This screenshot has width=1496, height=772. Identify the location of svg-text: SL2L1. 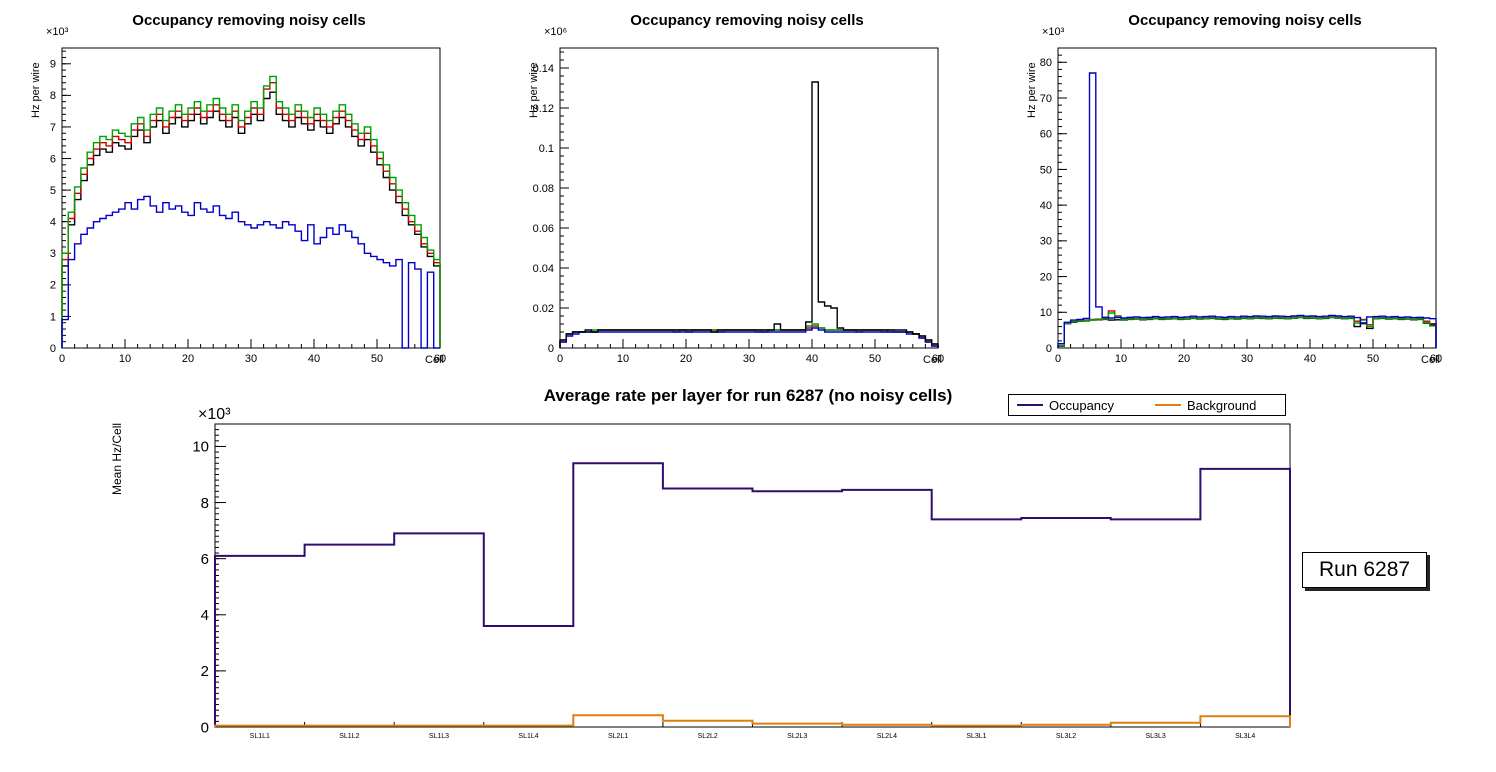
(618, 736).